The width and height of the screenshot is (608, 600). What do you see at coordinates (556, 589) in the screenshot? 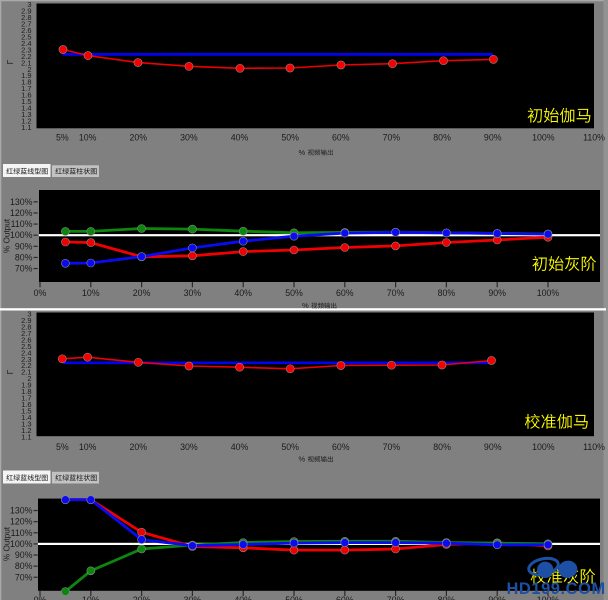
I see `svg-text: HD199.COM` at bounding box center [556, 589].